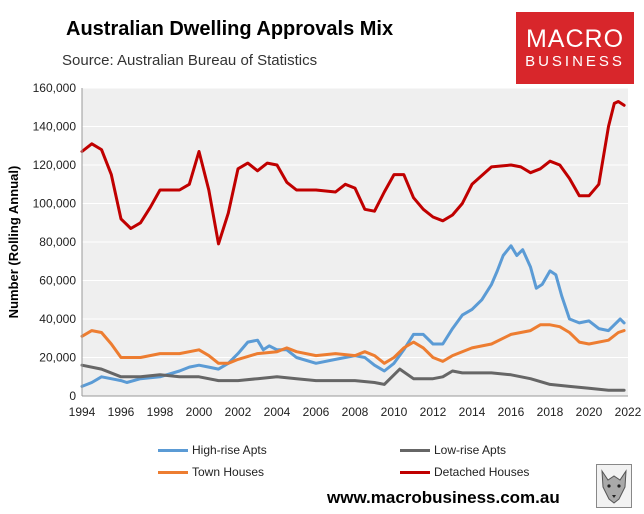  What do you see at coordinates (121, 412) in the screenshot?
I see `x-tick-label: 1996` at bounding box center [121, 412].